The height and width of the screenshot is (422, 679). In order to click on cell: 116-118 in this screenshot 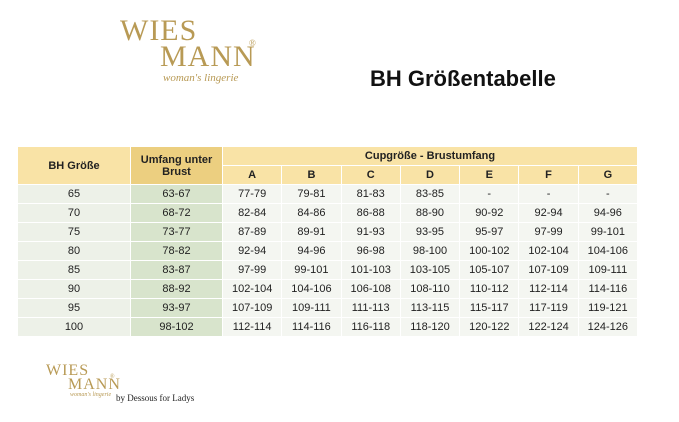, I will do `click(370, 327)`.